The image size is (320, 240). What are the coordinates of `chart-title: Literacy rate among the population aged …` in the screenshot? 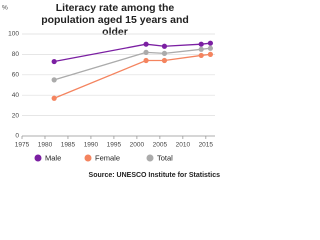 It's located at (115, 20).